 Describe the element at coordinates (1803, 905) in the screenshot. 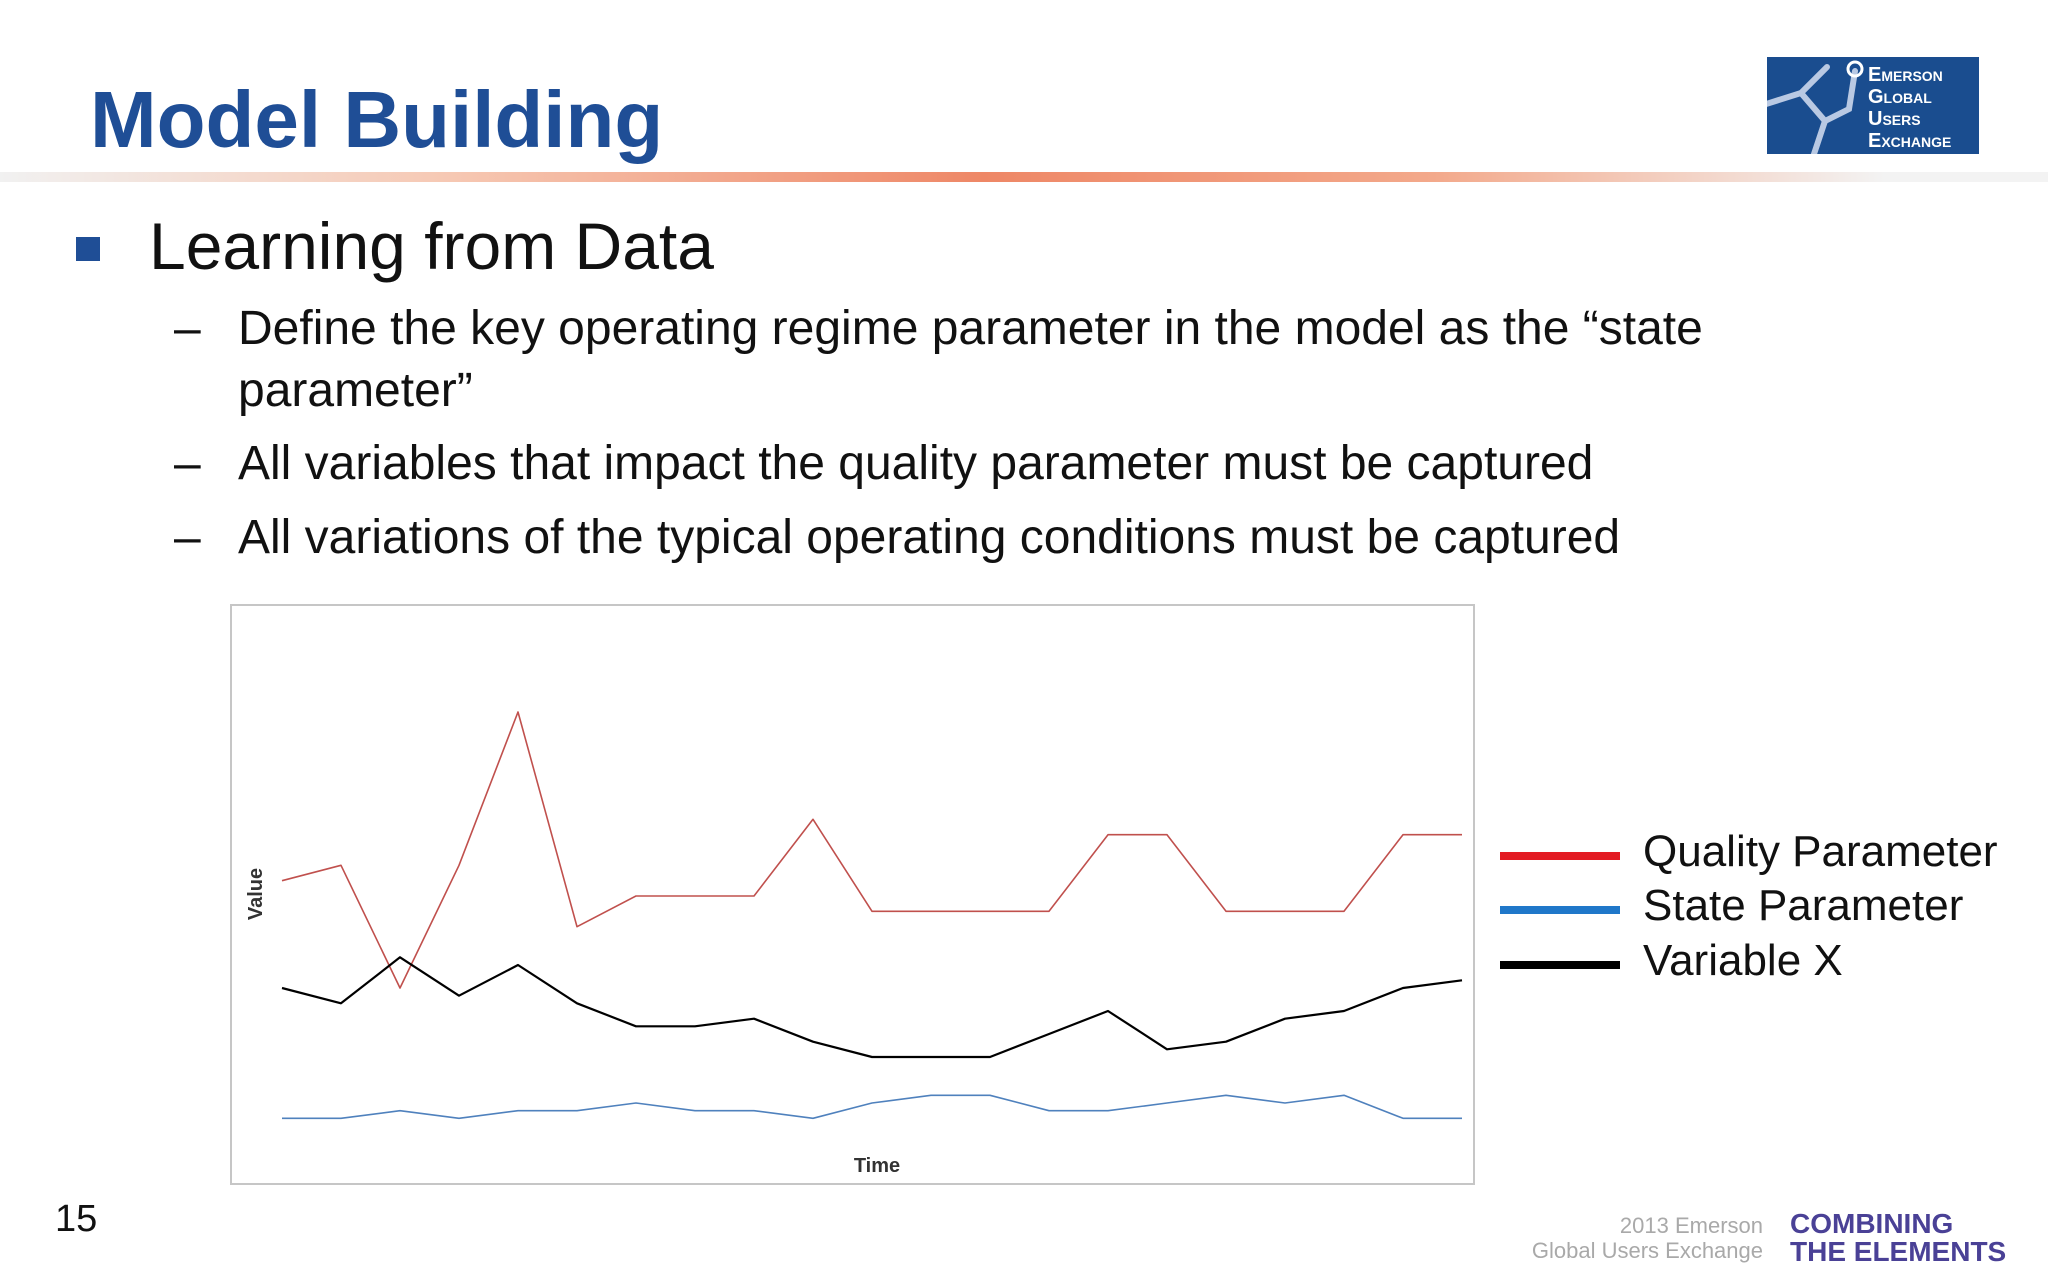

I see `legend-label: State Parameter` at that location.